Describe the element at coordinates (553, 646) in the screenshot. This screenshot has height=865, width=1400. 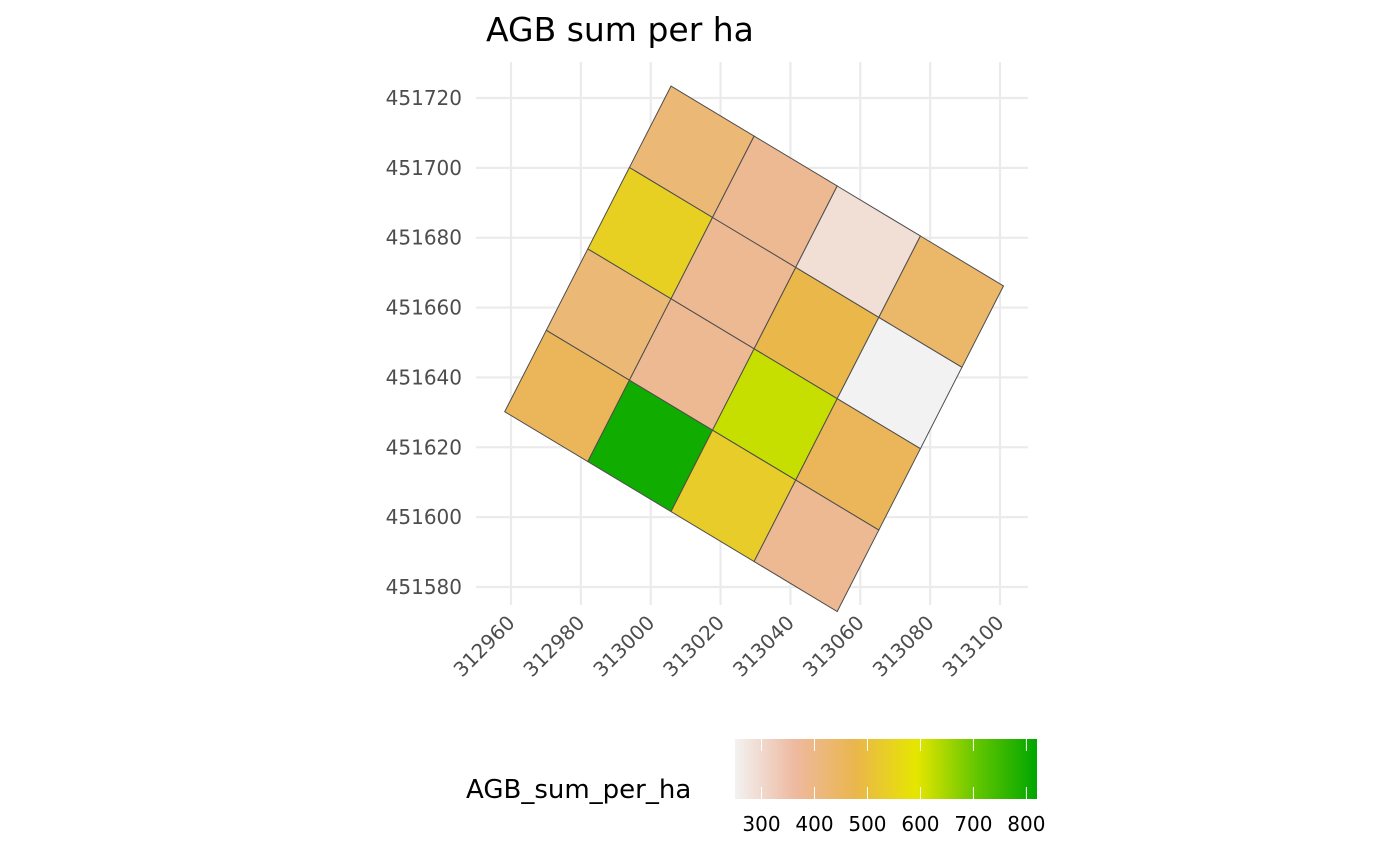
I see `x-tick-label: 312980` at that location.